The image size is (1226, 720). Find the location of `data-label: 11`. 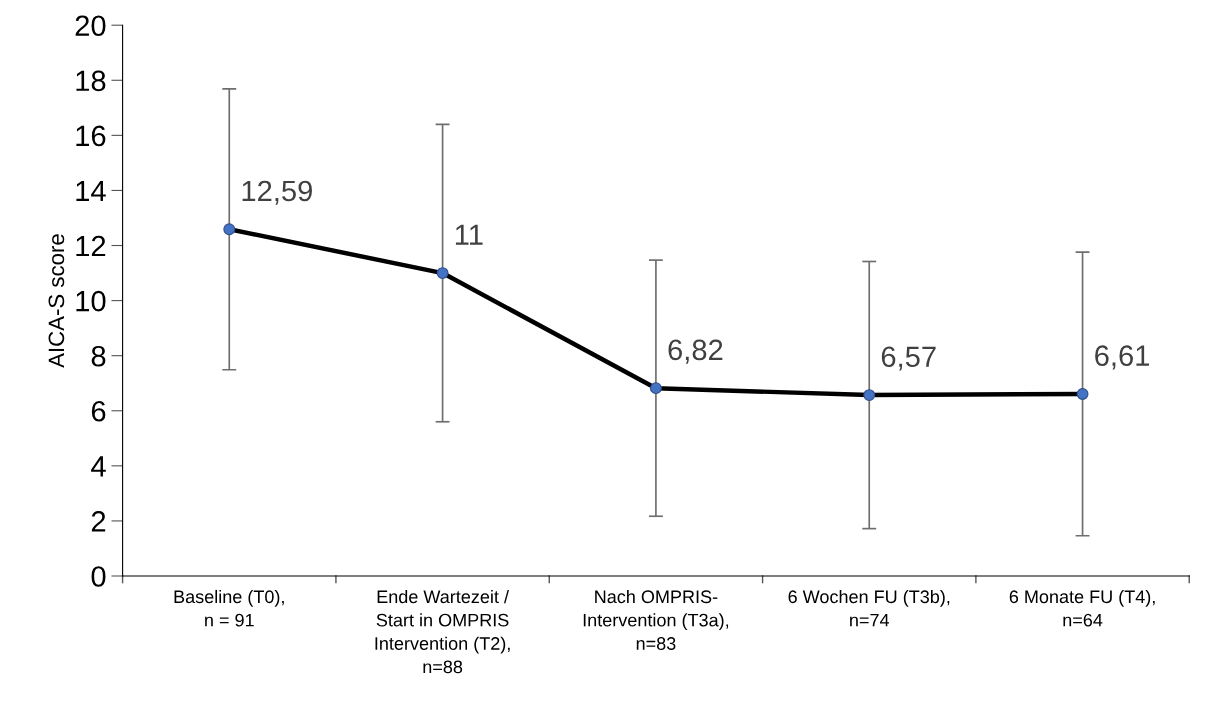

data-label: 11 is located at coordinates (469, 234).